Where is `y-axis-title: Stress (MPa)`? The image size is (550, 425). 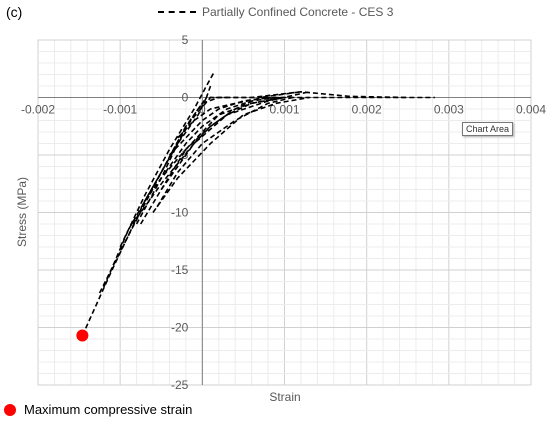 y-axis-title: Stress (MPa) is located at coordinates (22, 212).